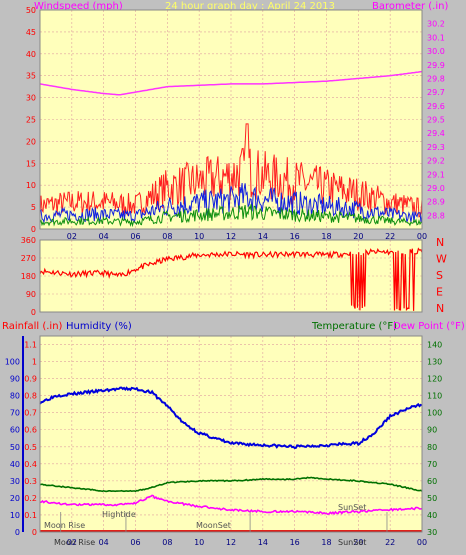 The image size is (466, 555). Describe the element at coordinates (213, 525) in the screenshot. I see `moonset-annotation: MoonSet` at that location.